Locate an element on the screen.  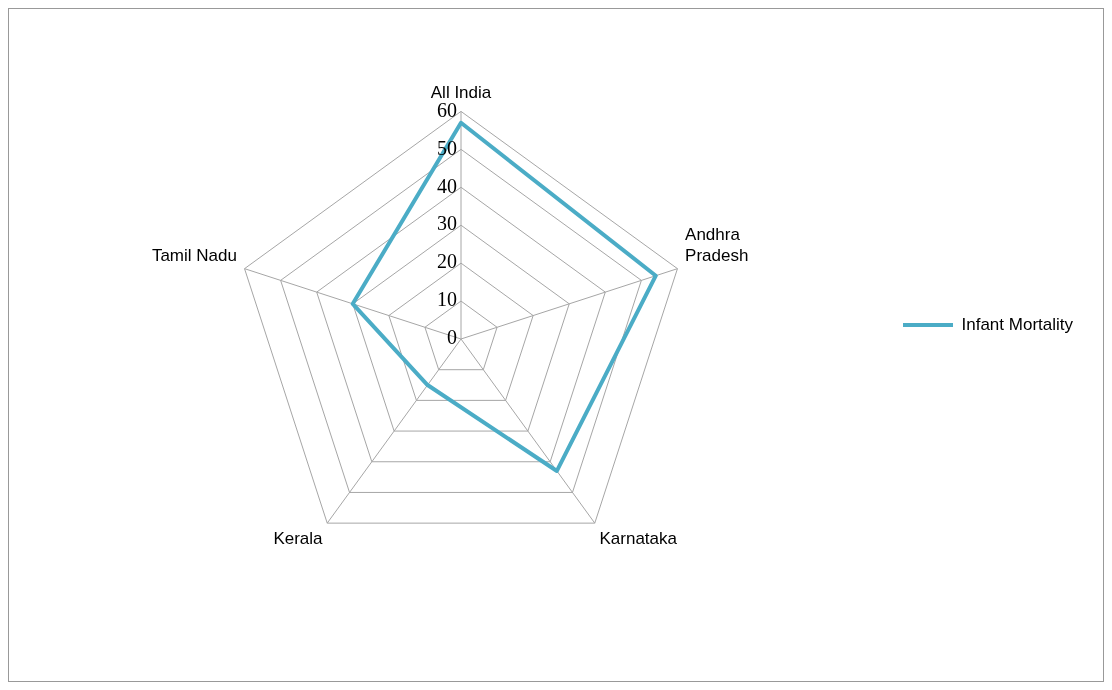
y-tick-label: 0 is located at coordinates (452, 337).